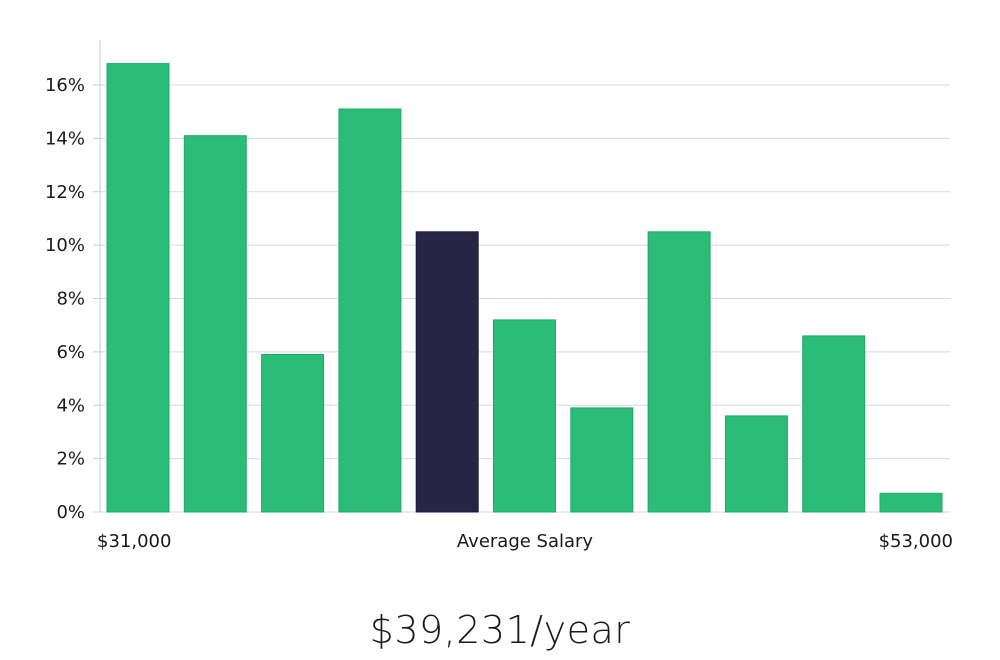 The height and width of the screenshot is (660, 1000). What do you see at coordinates (447, 372) in the screenshot?
I see `bar-highlighted` at bounding box center [447, 372].